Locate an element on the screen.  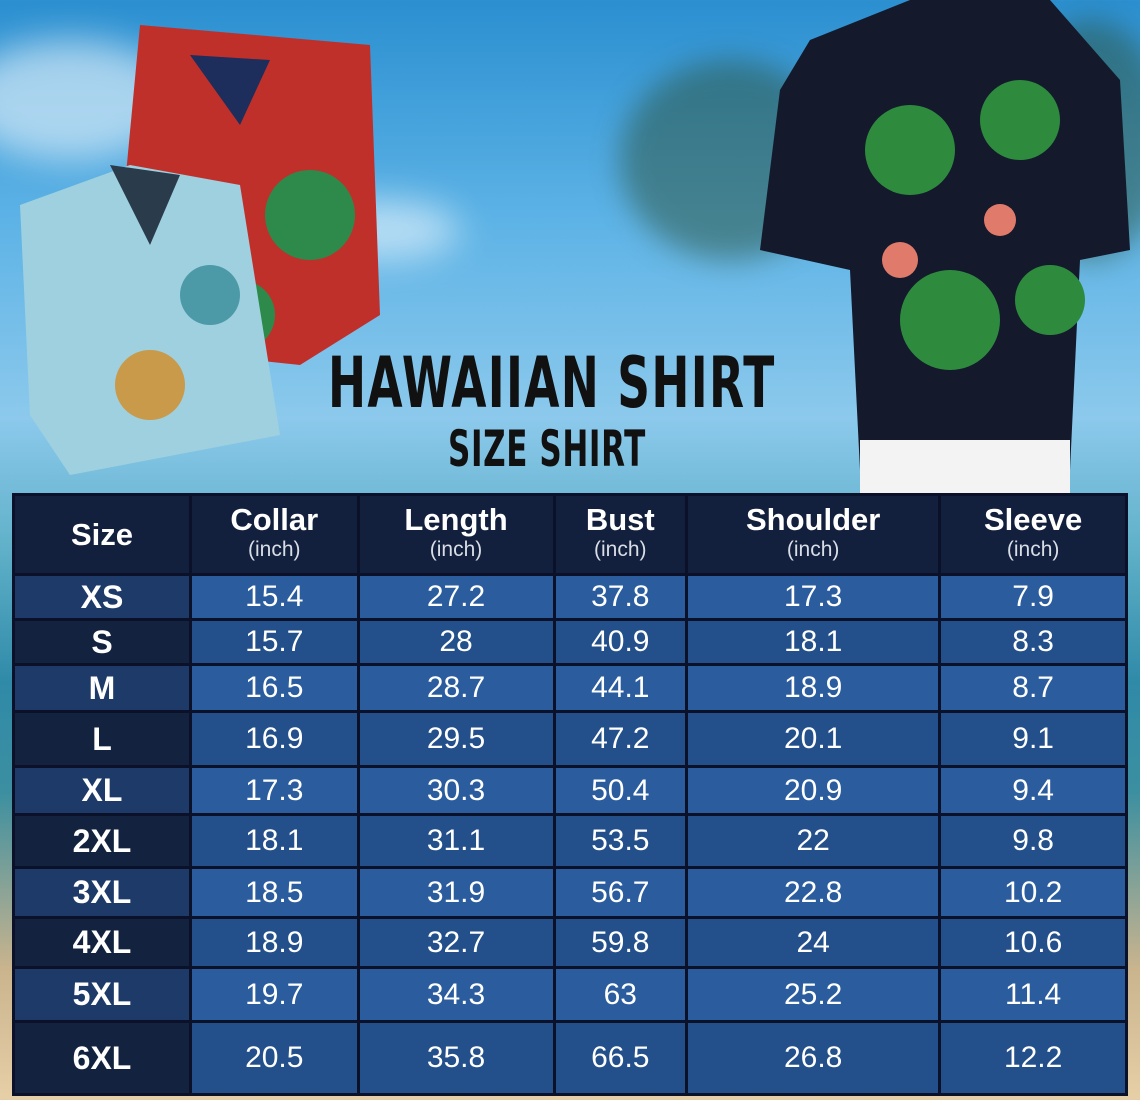
table-row: S 15.7 28 40.9 18.1 8.3 is located at coordinates (570, 642).